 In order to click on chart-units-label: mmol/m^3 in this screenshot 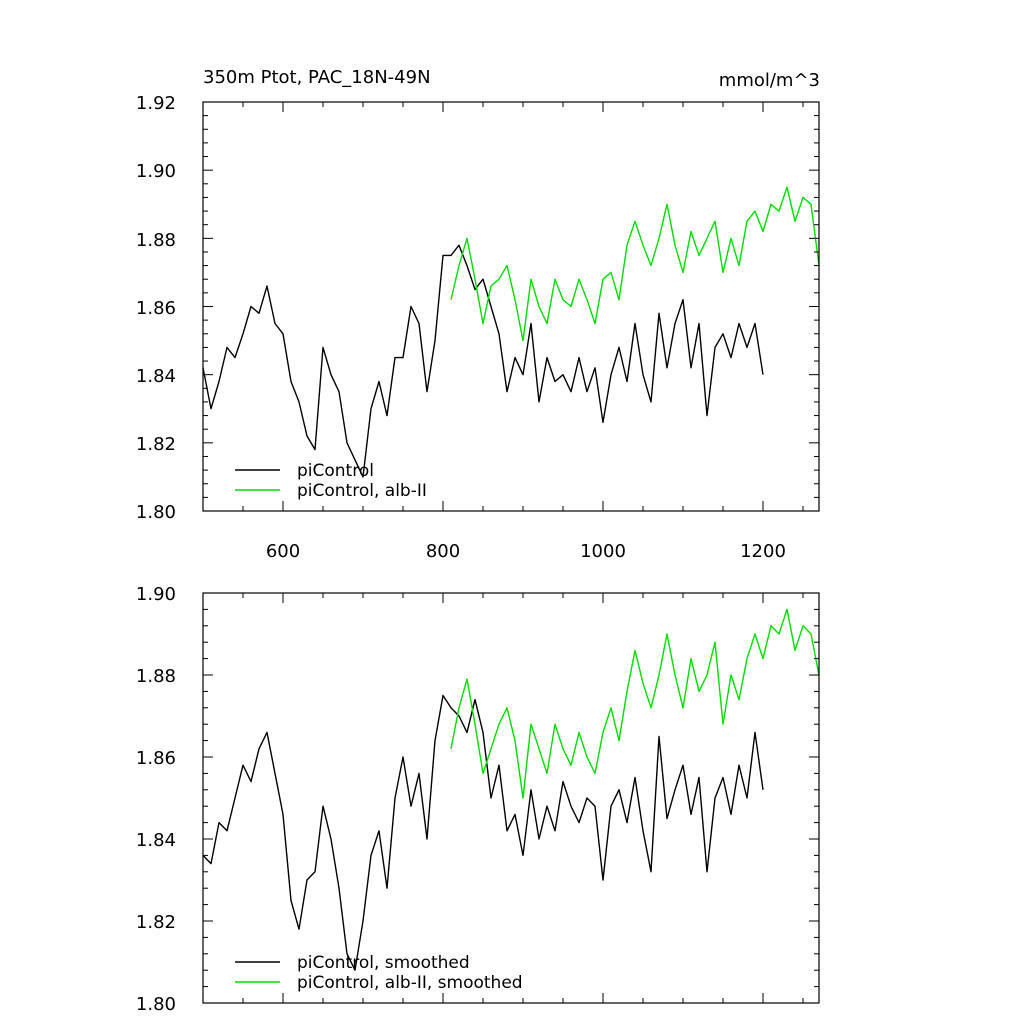, I will do `click(769, 80)`.